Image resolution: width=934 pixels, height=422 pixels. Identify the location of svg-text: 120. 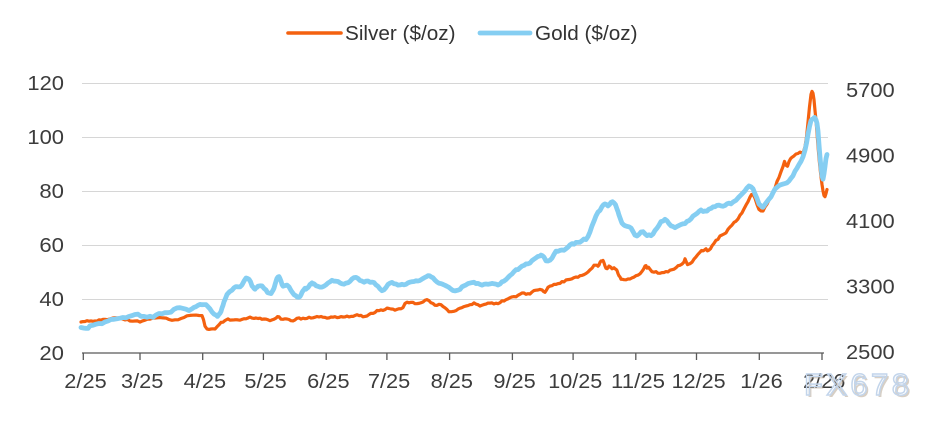
(45, 84).